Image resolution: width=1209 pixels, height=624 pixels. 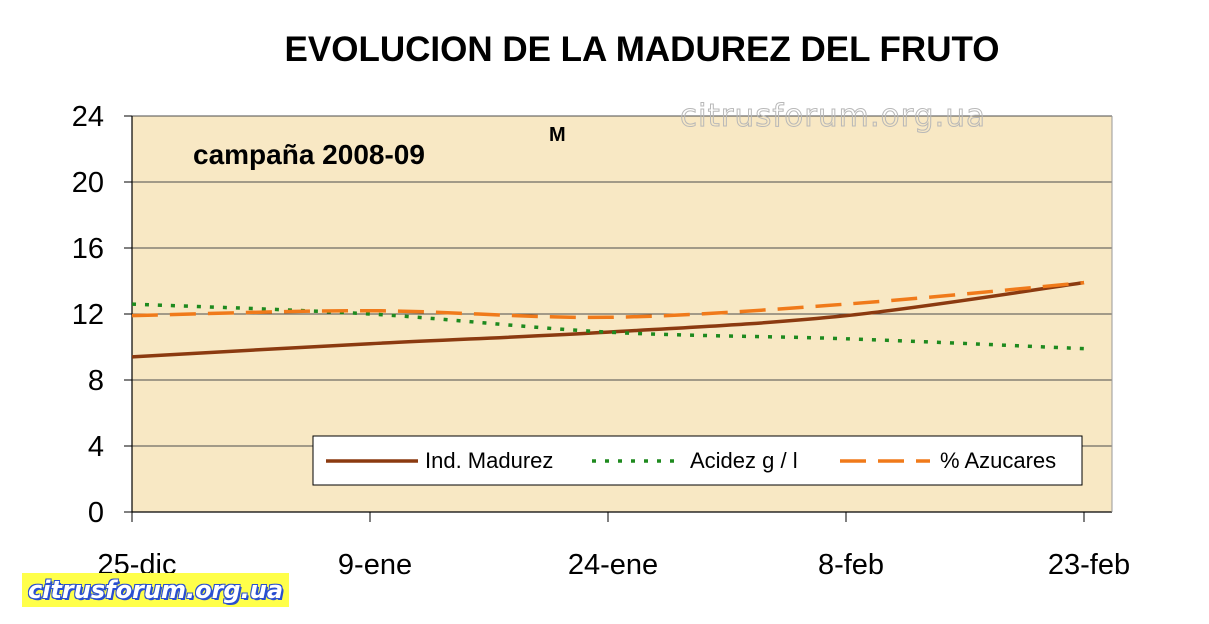 I want to click on y-tick-label: 12, so click(x=88, y=315).